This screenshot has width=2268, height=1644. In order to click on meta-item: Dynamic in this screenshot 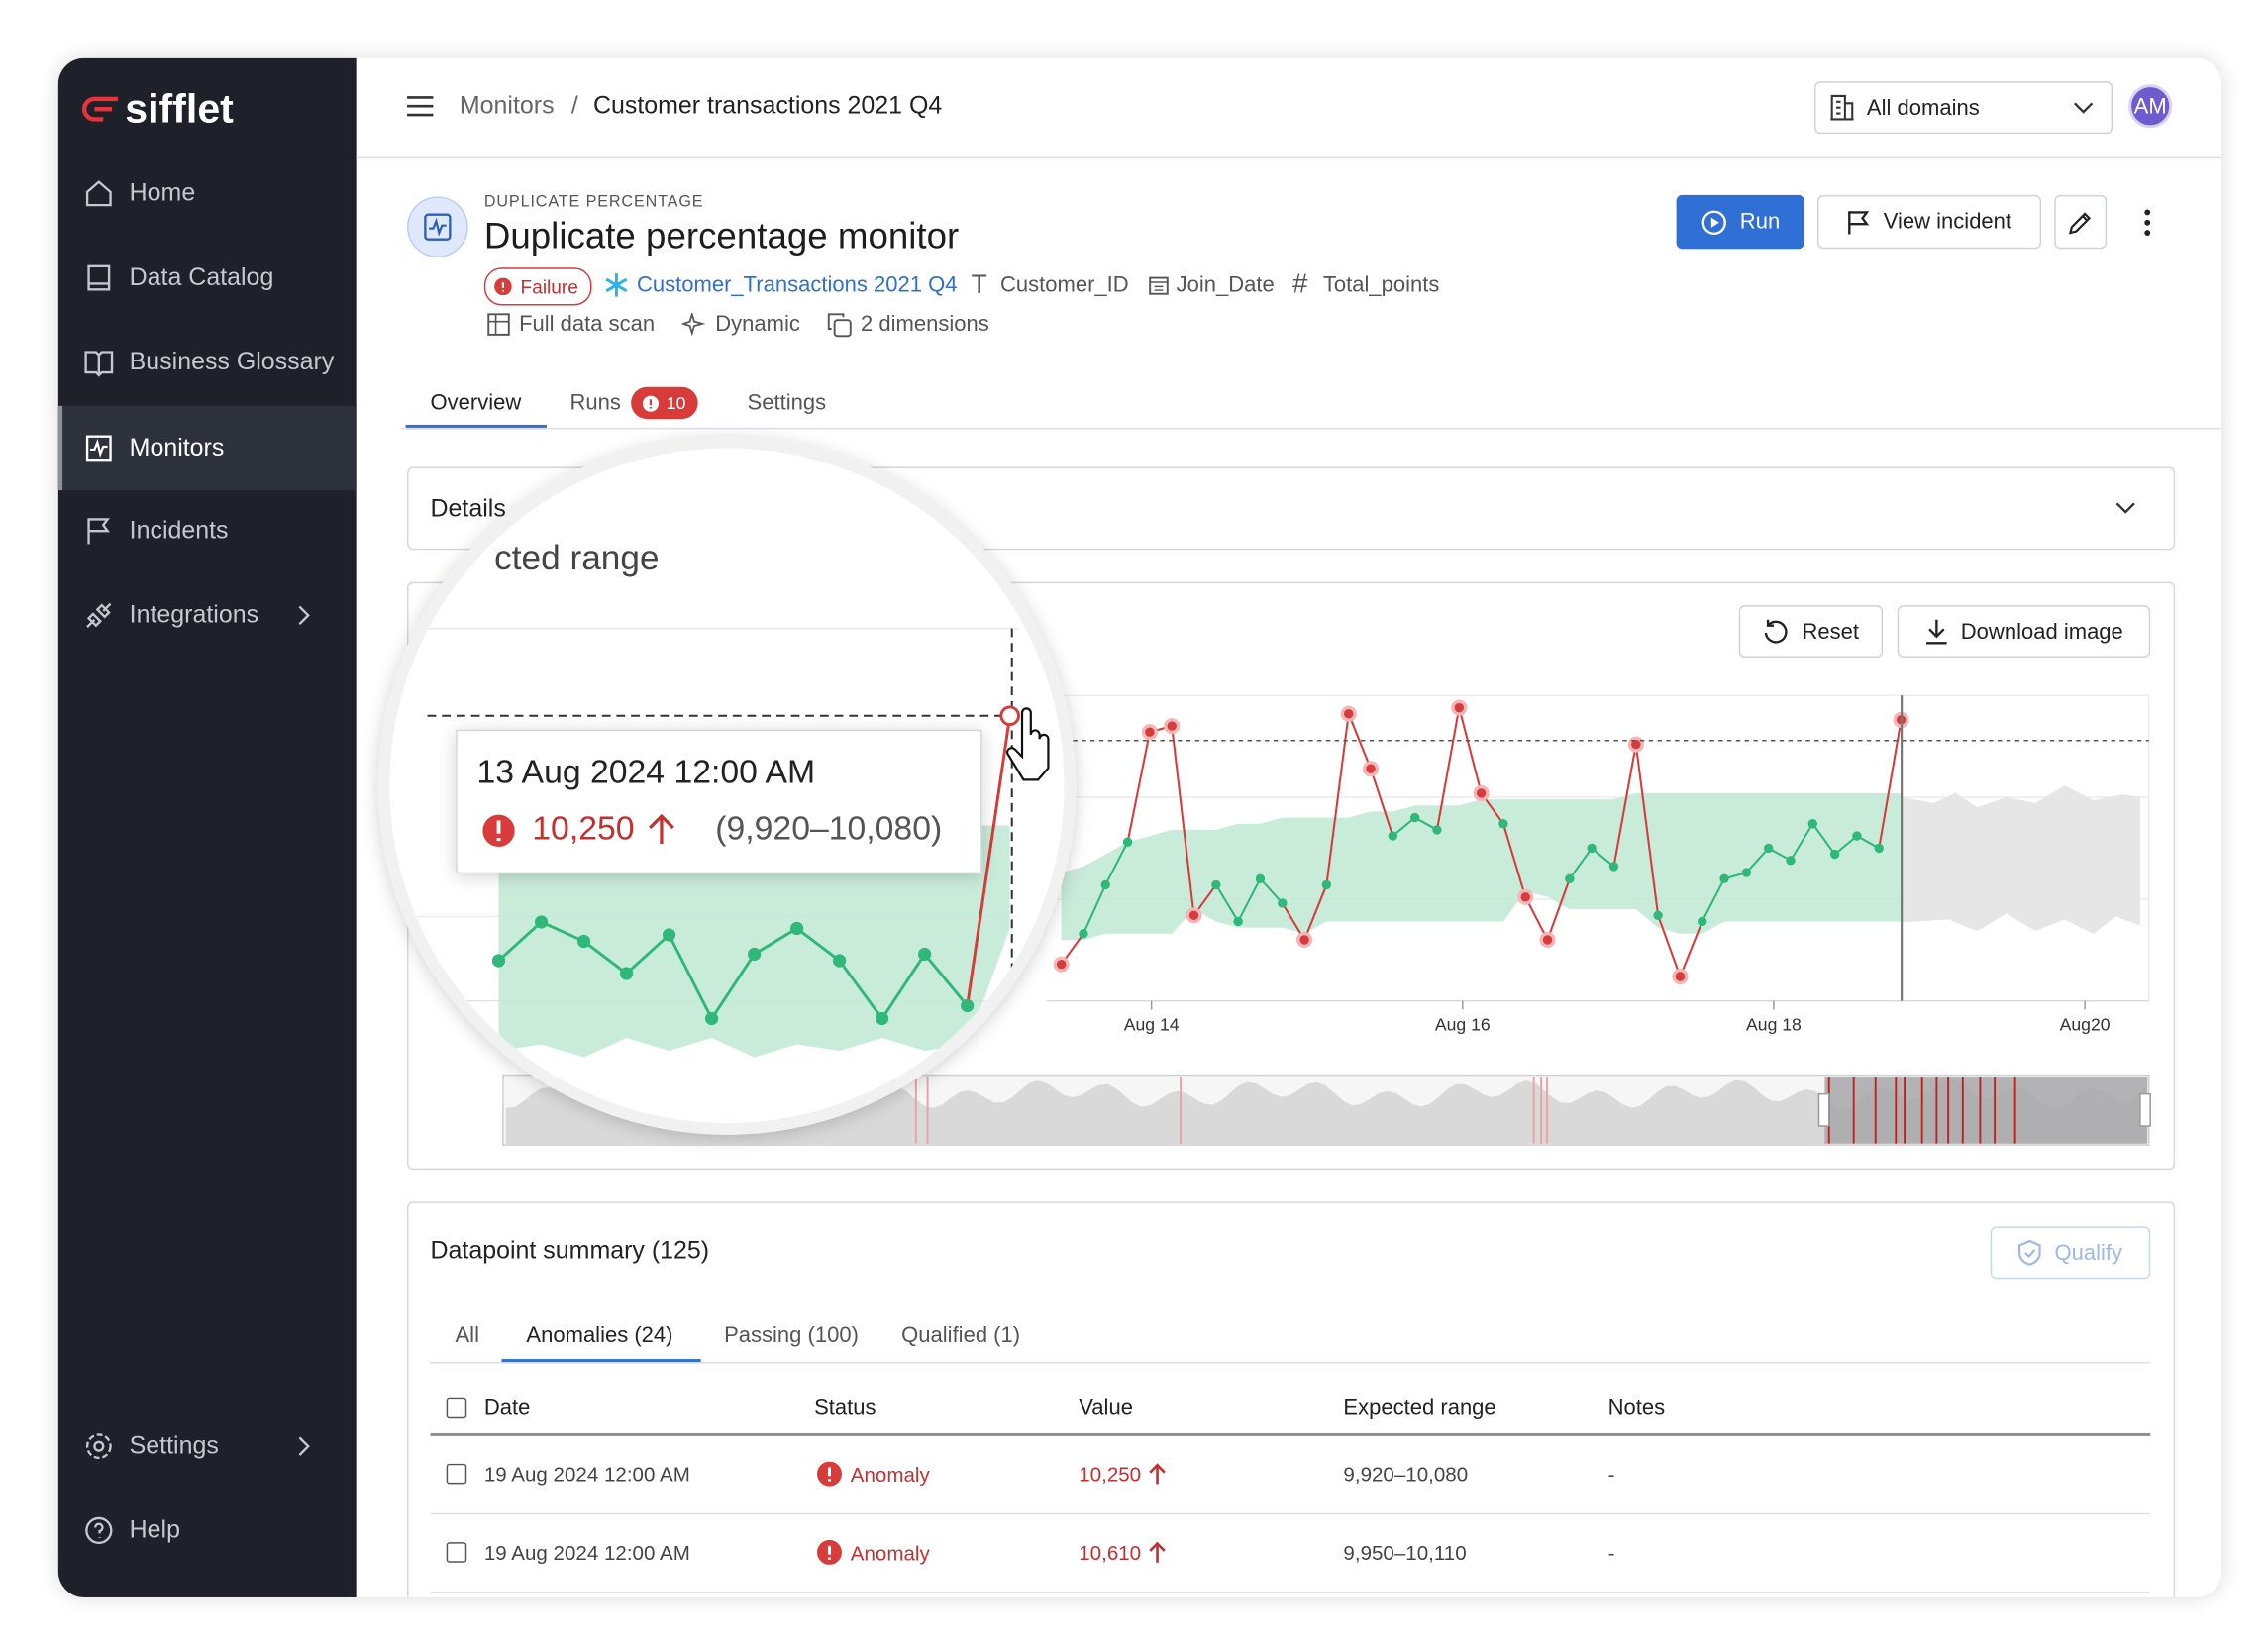, I will do `click(757, 325)`.